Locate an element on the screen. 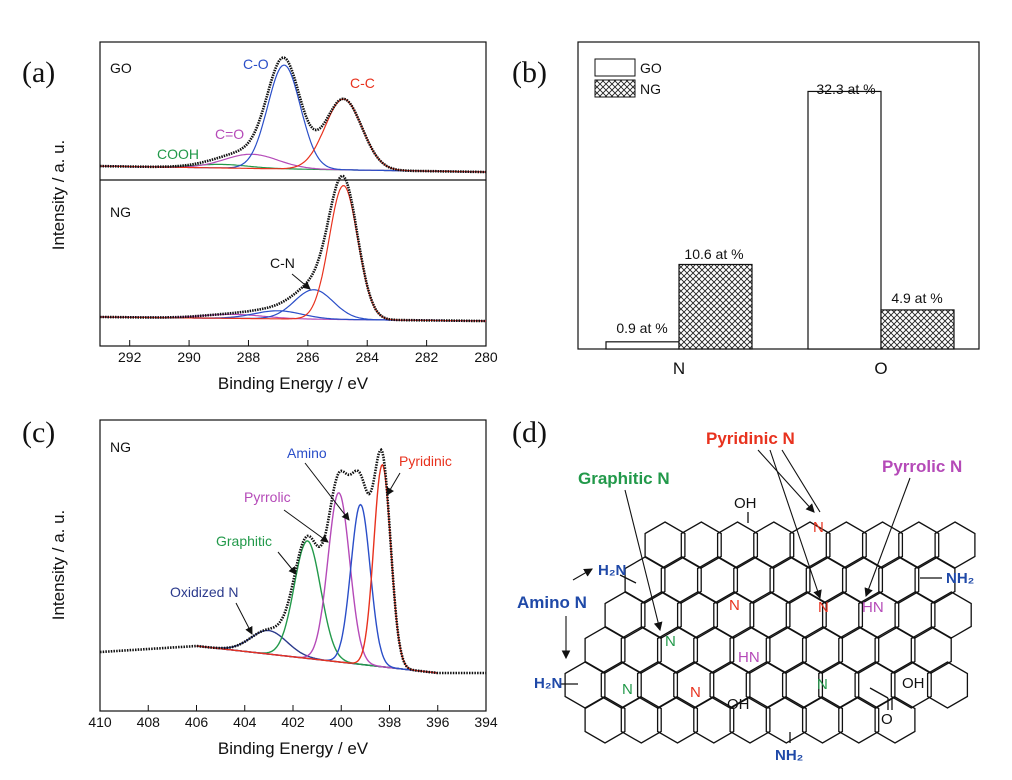 Image resolution: width=1012 pixels, height=780 pixels. tick-label: 404 is located at coordinates (245, 722).